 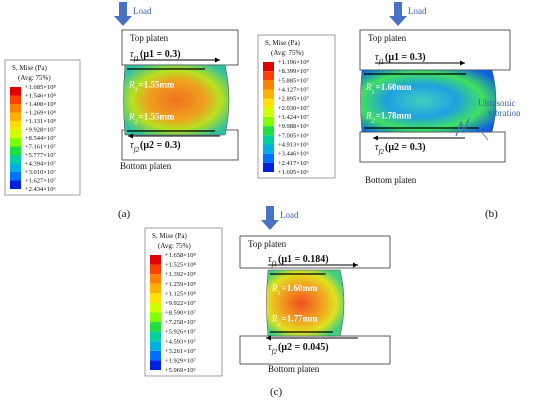 What do you see at coordinates (293, 108) in the screenshot?
I see `legend-entry: +2.030×10⁷` at bounding box center [293, 108].